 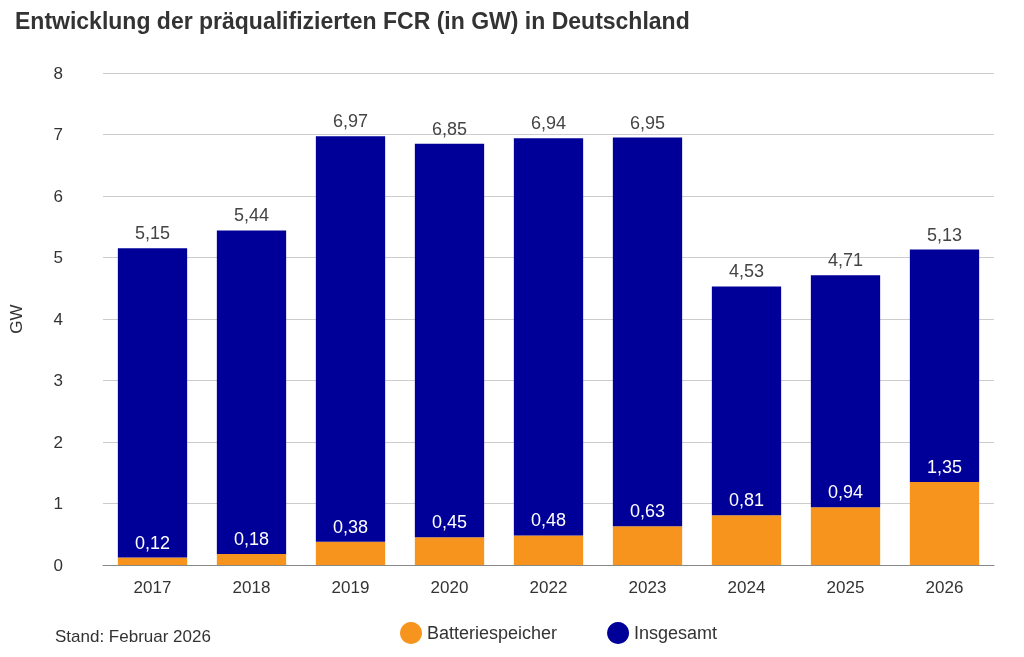 I want to click on data-label: 0,12, so click(x=152, y=542).